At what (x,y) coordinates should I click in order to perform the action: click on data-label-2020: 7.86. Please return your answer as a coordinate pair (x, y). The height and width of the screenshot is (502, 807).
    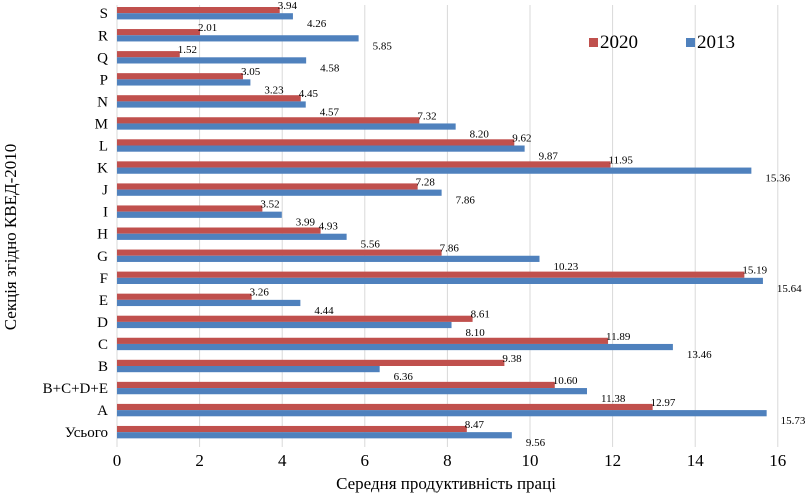
    Looking at the image, I should click on (450, 249).